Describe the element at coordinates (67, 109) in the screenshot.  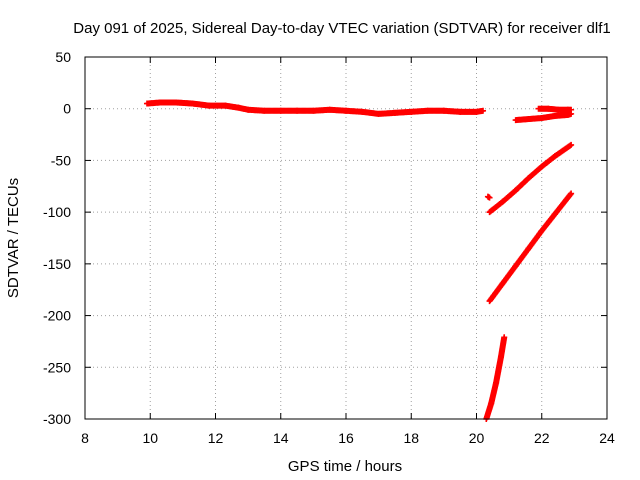
I see `y-tick-label: 0` at that location.